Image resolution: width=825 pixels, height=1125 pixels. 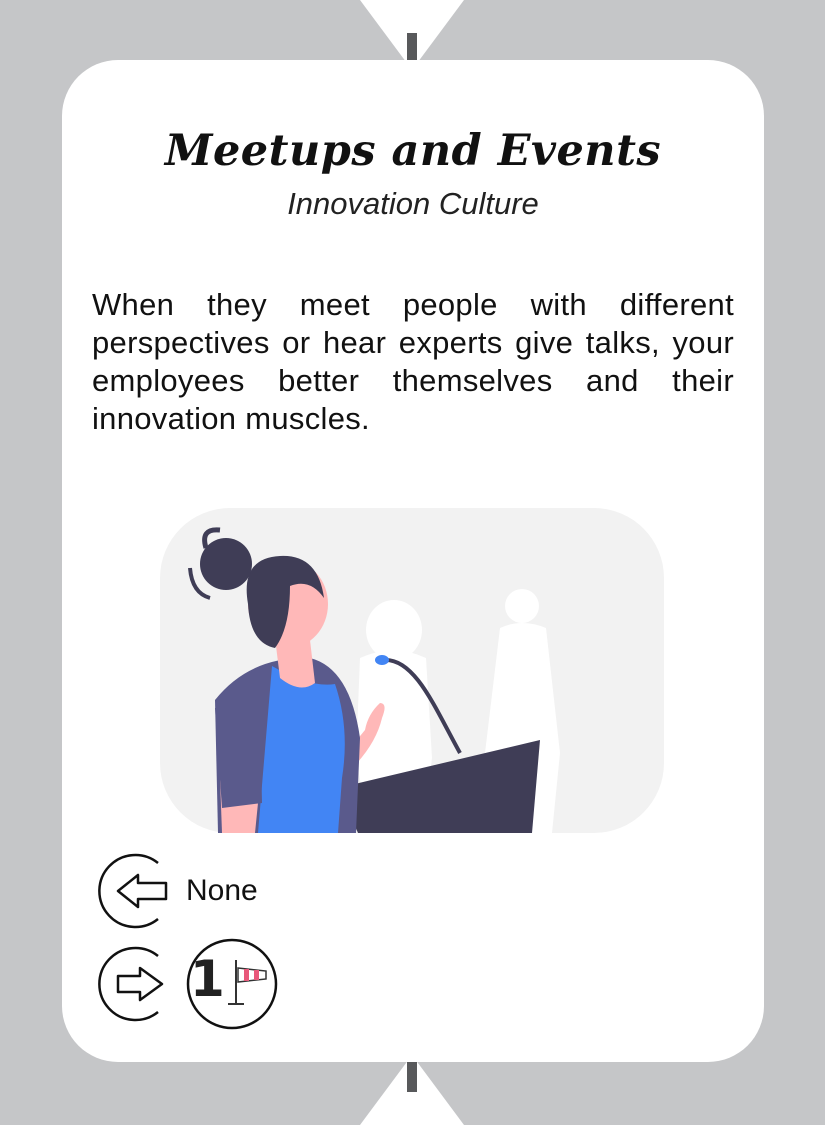 I want to click on input-arrow-icon, so click(x=133, y=891).